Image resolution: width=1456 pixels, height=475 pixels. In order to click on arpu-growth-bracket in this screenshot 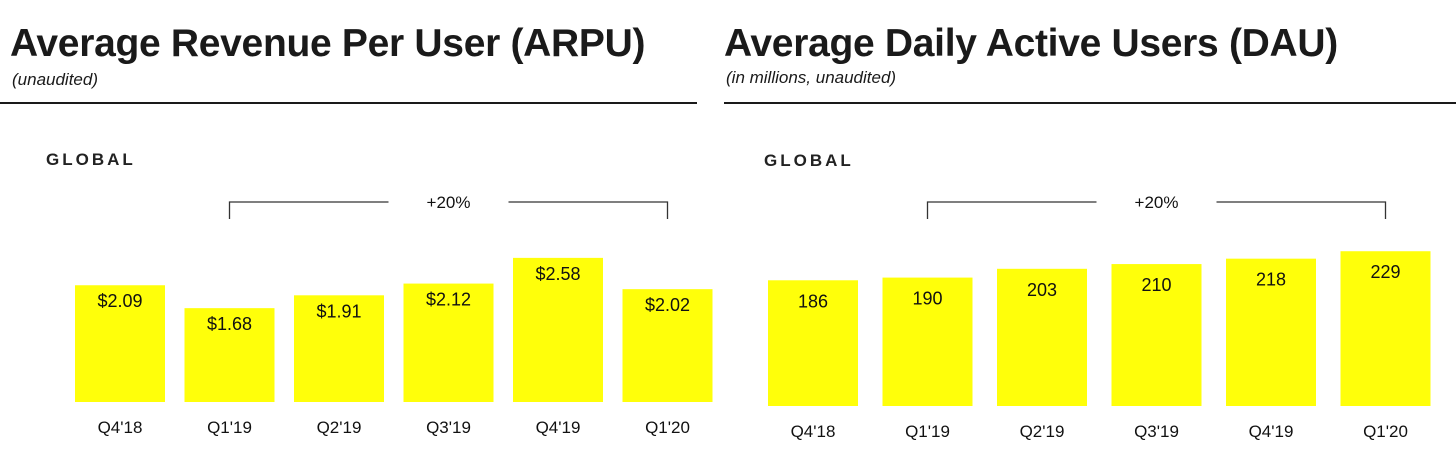, I will do `click(448, 210)`.